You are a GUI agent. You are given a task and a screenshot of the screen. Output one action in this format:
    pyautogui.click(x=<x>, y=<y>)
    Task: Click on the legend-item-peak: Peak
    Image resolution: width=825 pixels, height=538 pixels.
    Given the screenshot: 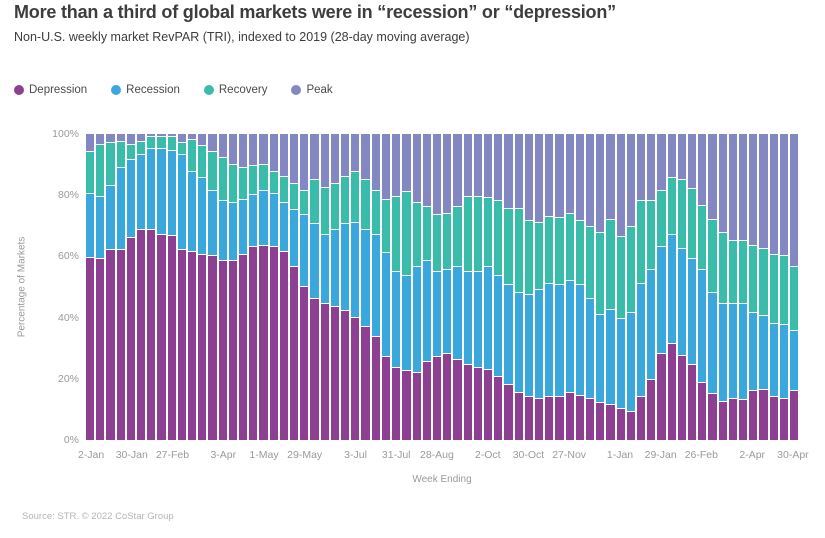 What is the action you would take?
    pyautogui.click(x=312, y=90)
    